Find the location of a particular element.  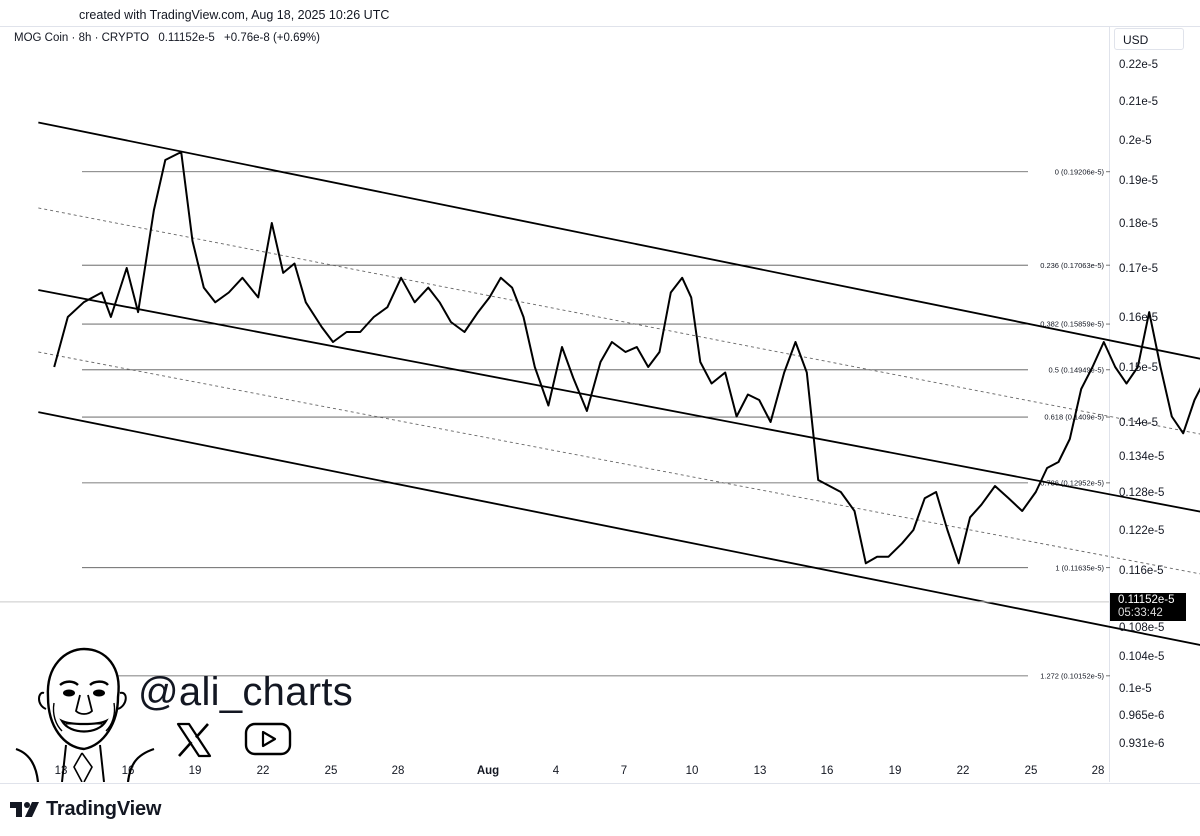

tradingview-logo-icon is located at coordinates (24, 809).